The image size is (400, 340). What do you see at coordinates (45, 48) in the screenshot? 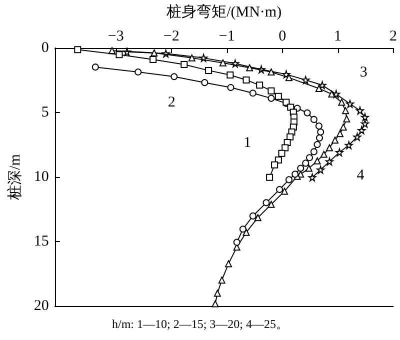
I see `y-tick-label: 0` at bounding box center [45, 48].